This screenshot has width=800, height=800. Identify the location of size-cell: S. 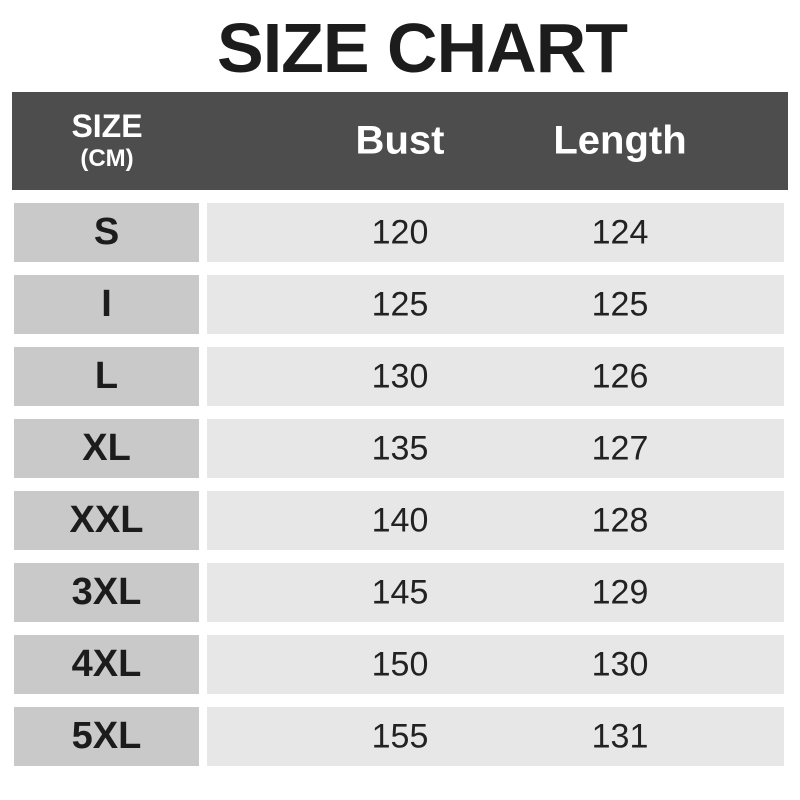
(106, 232).